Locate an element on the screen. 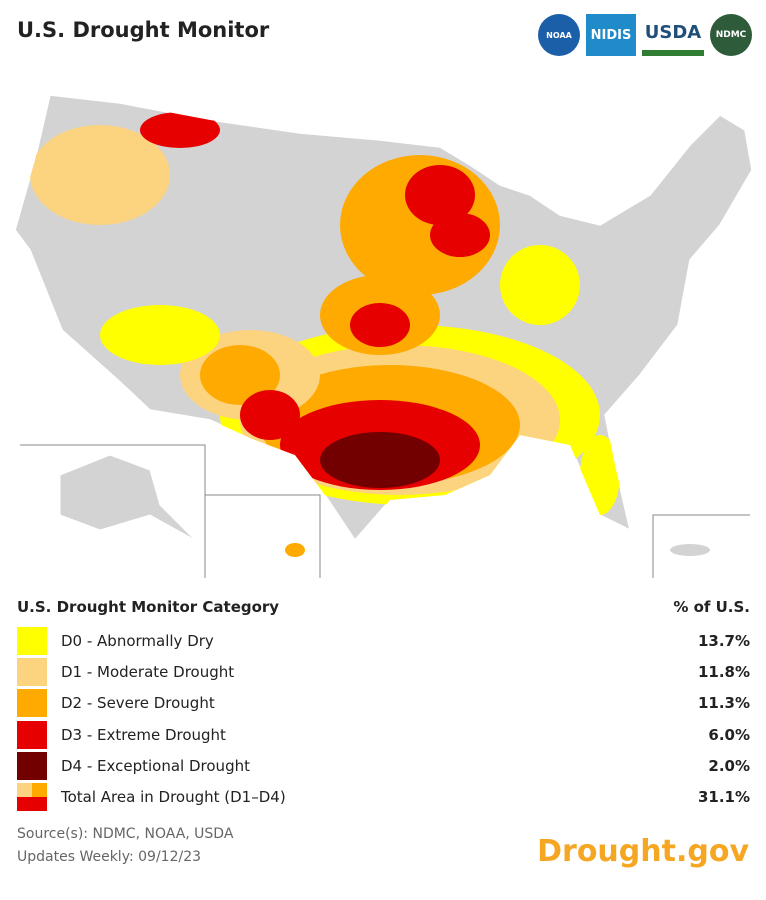  legend-label: D3 - Extreme Drought is located at coordinates (143, 734).